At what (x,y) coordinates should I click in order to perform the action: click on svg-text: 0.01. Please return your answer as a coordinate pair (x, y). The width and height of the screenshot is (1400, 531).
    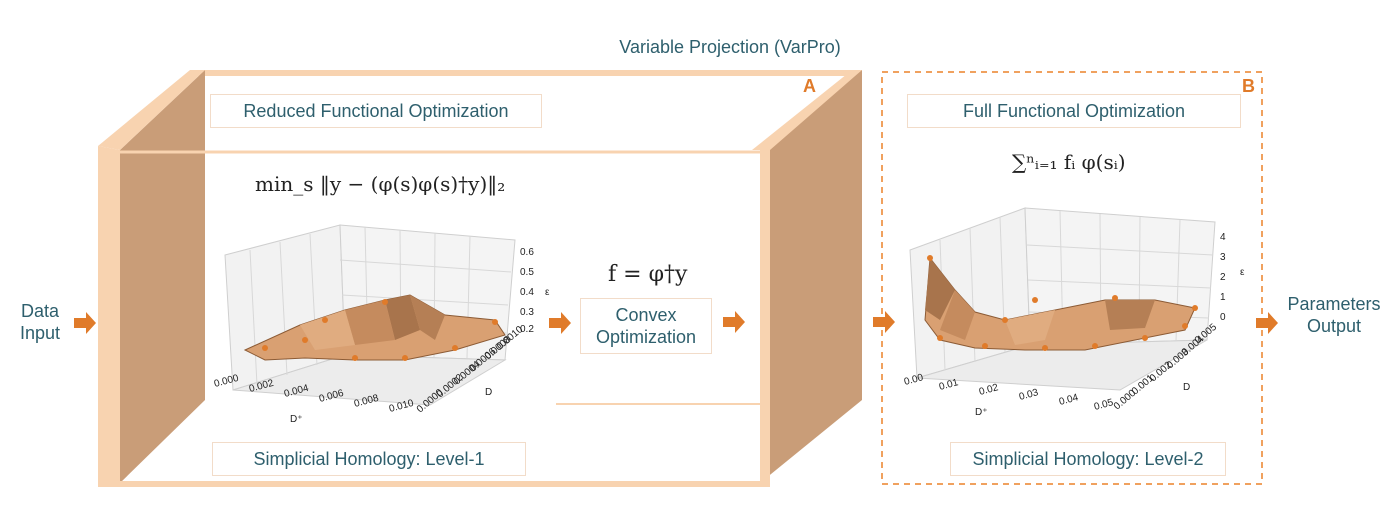
    Looking at the image, I should click on (949, 385).